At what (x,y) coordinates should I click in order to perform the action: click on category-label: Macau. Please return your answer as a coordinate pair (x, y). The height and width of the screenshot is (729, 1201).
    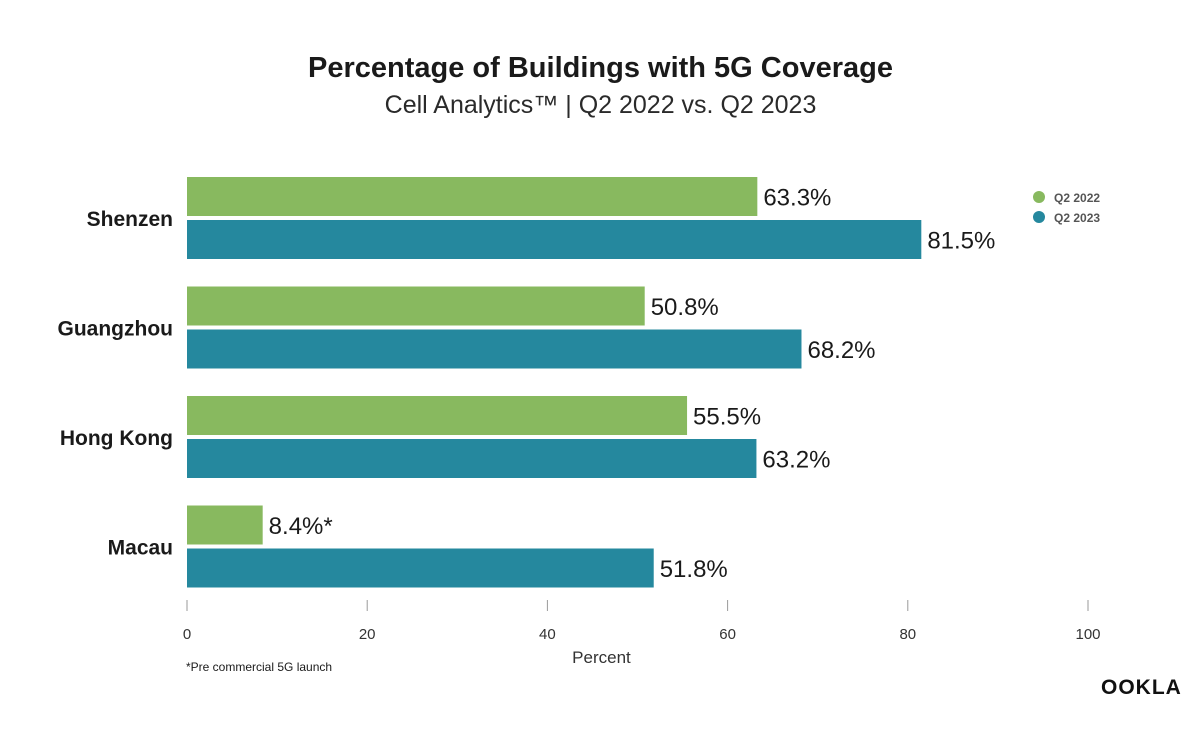
    Looking at the image, I should click on (140, 548).